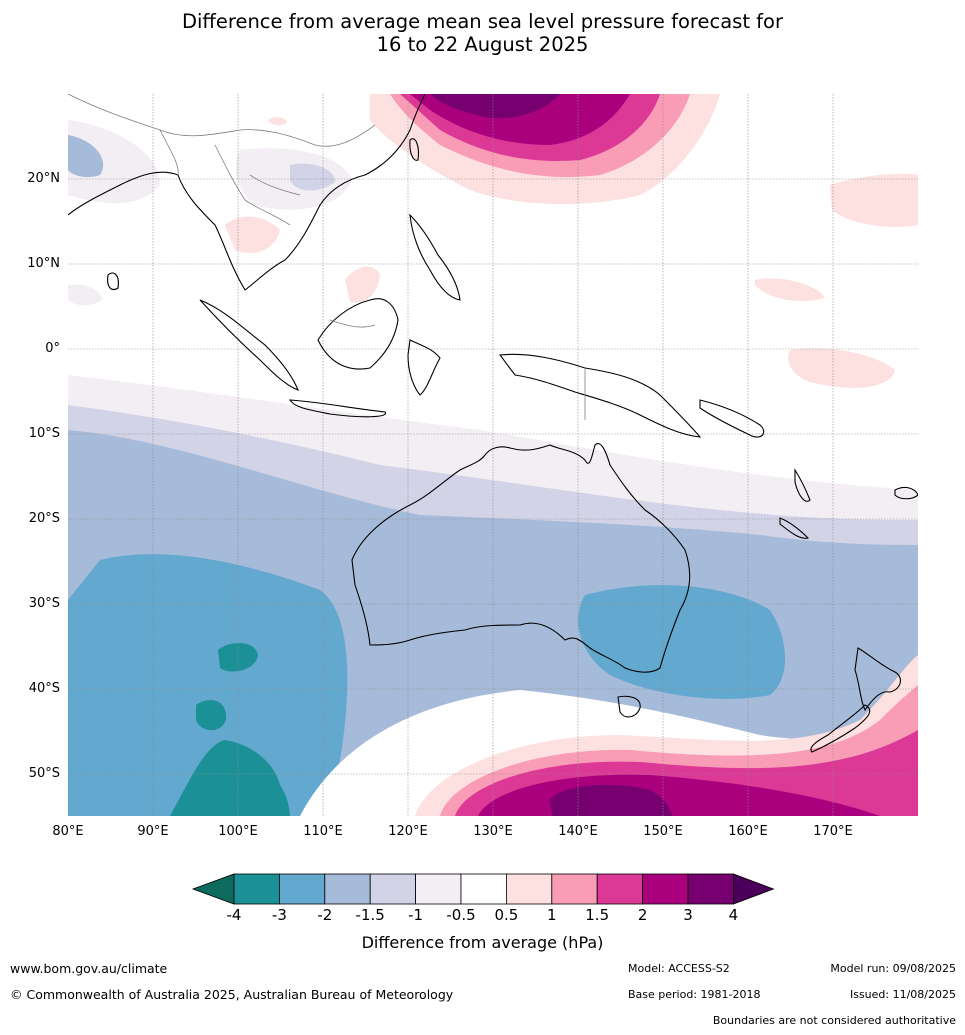 The height and width of the screenshot is (1035, 965). Describe the element at coordinates (790, 290) in the screenshot. I see `patch-plus-nw` at that location.